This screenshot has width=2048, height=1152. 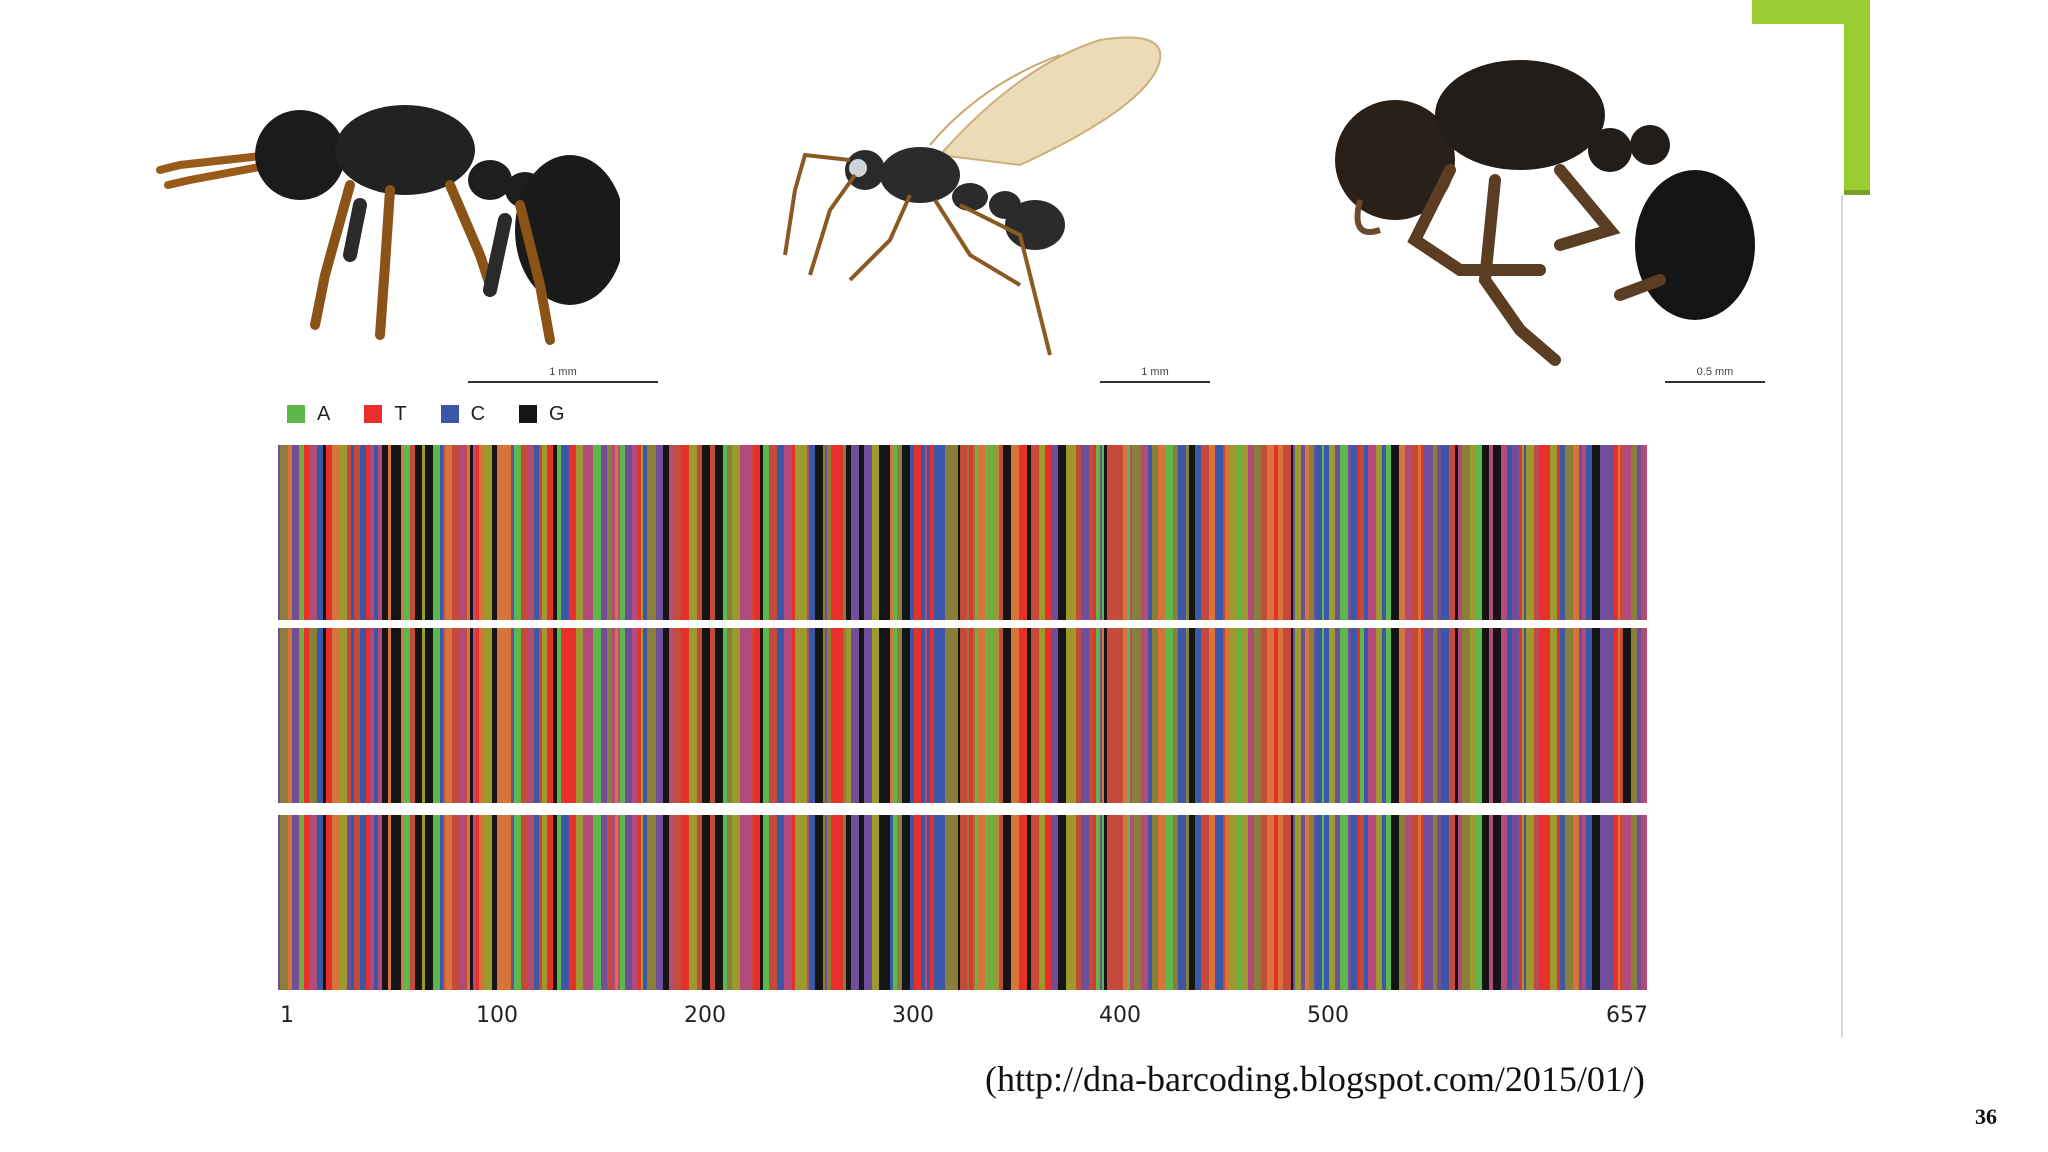 I want to click on legend-label-a: A, so click(x=324, y=413).